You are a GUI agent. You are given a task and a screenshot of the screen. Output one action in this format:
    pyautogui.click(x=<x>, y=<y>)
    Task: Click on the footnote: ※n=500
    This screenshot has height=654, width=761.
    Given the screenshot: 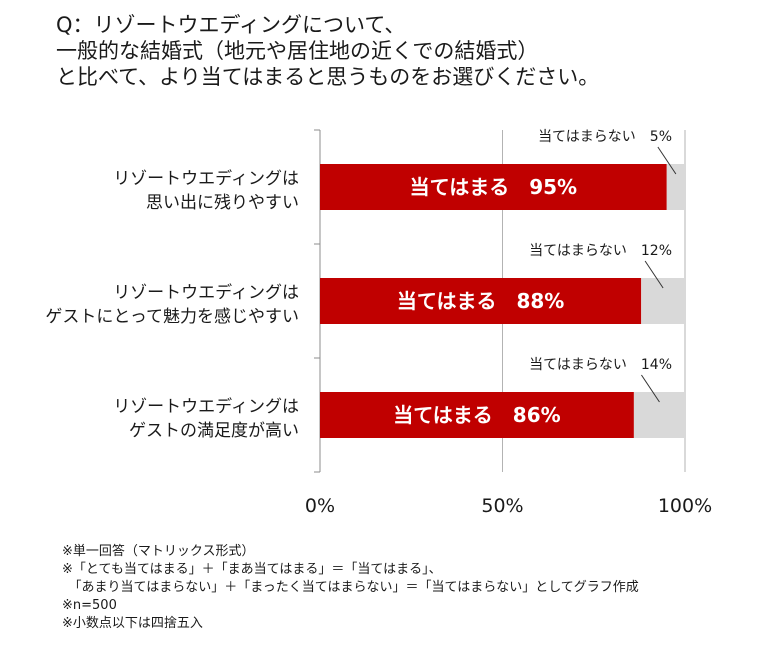 What is the action you would take?
    pyautogui.click(x=89, y=605)
    